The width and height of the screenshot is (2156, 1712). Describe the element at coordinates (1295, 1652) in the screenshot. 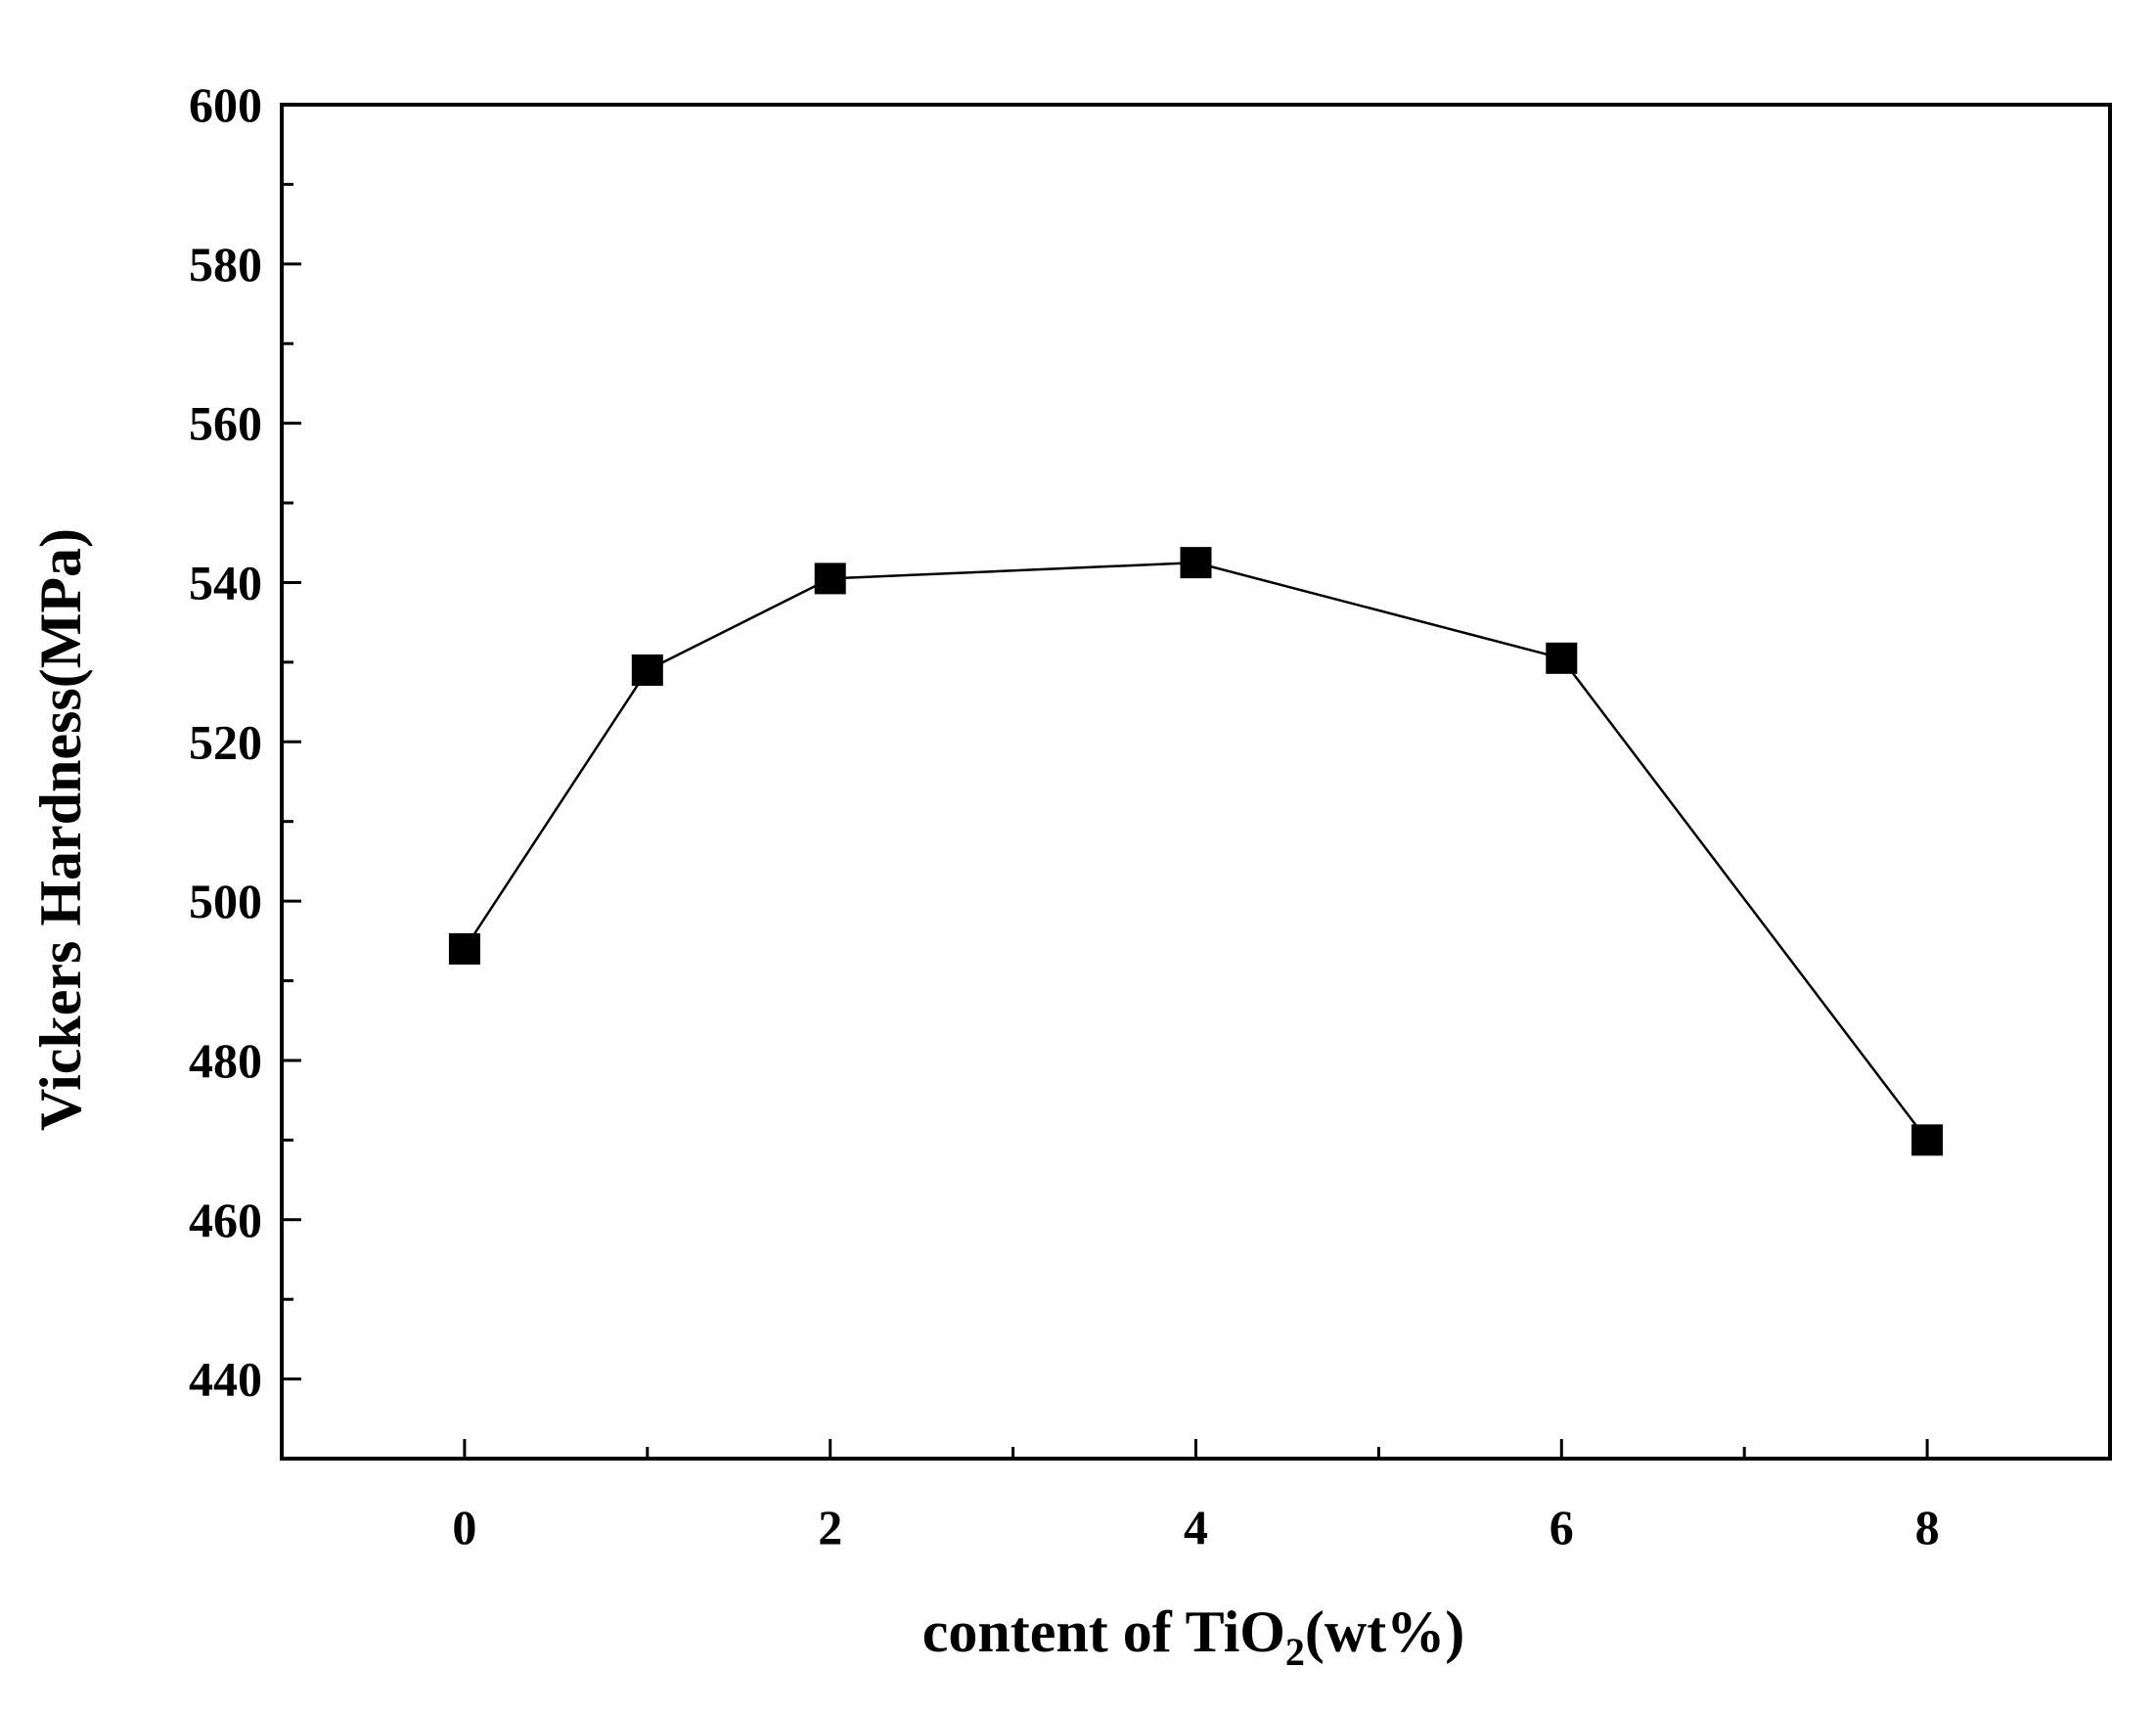

I see `x-axis-title-subscript: 2` at that location.